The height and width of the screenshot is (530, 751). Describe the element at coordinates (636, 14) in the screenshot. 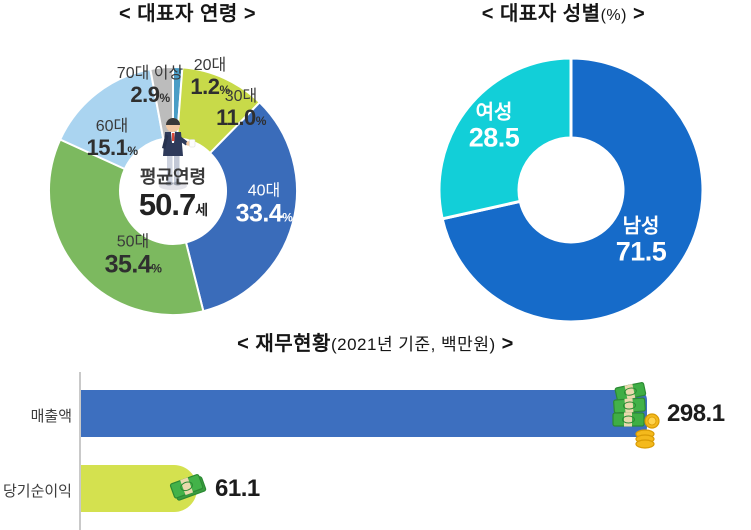

I see `gender-title-suffix: >` at that location.